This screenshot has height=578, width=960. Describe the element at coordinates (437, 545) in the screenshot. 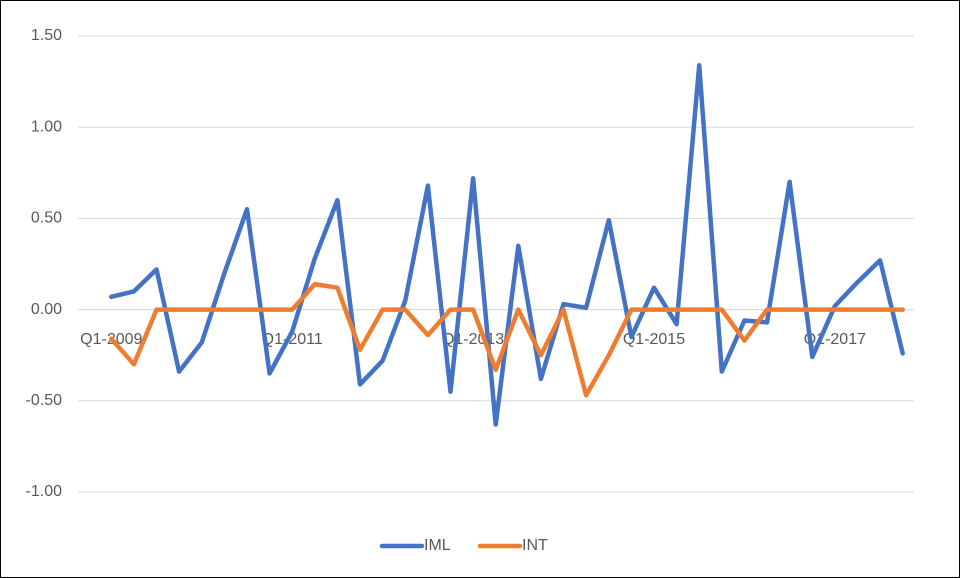

I see `legend-label: IML` at that location.